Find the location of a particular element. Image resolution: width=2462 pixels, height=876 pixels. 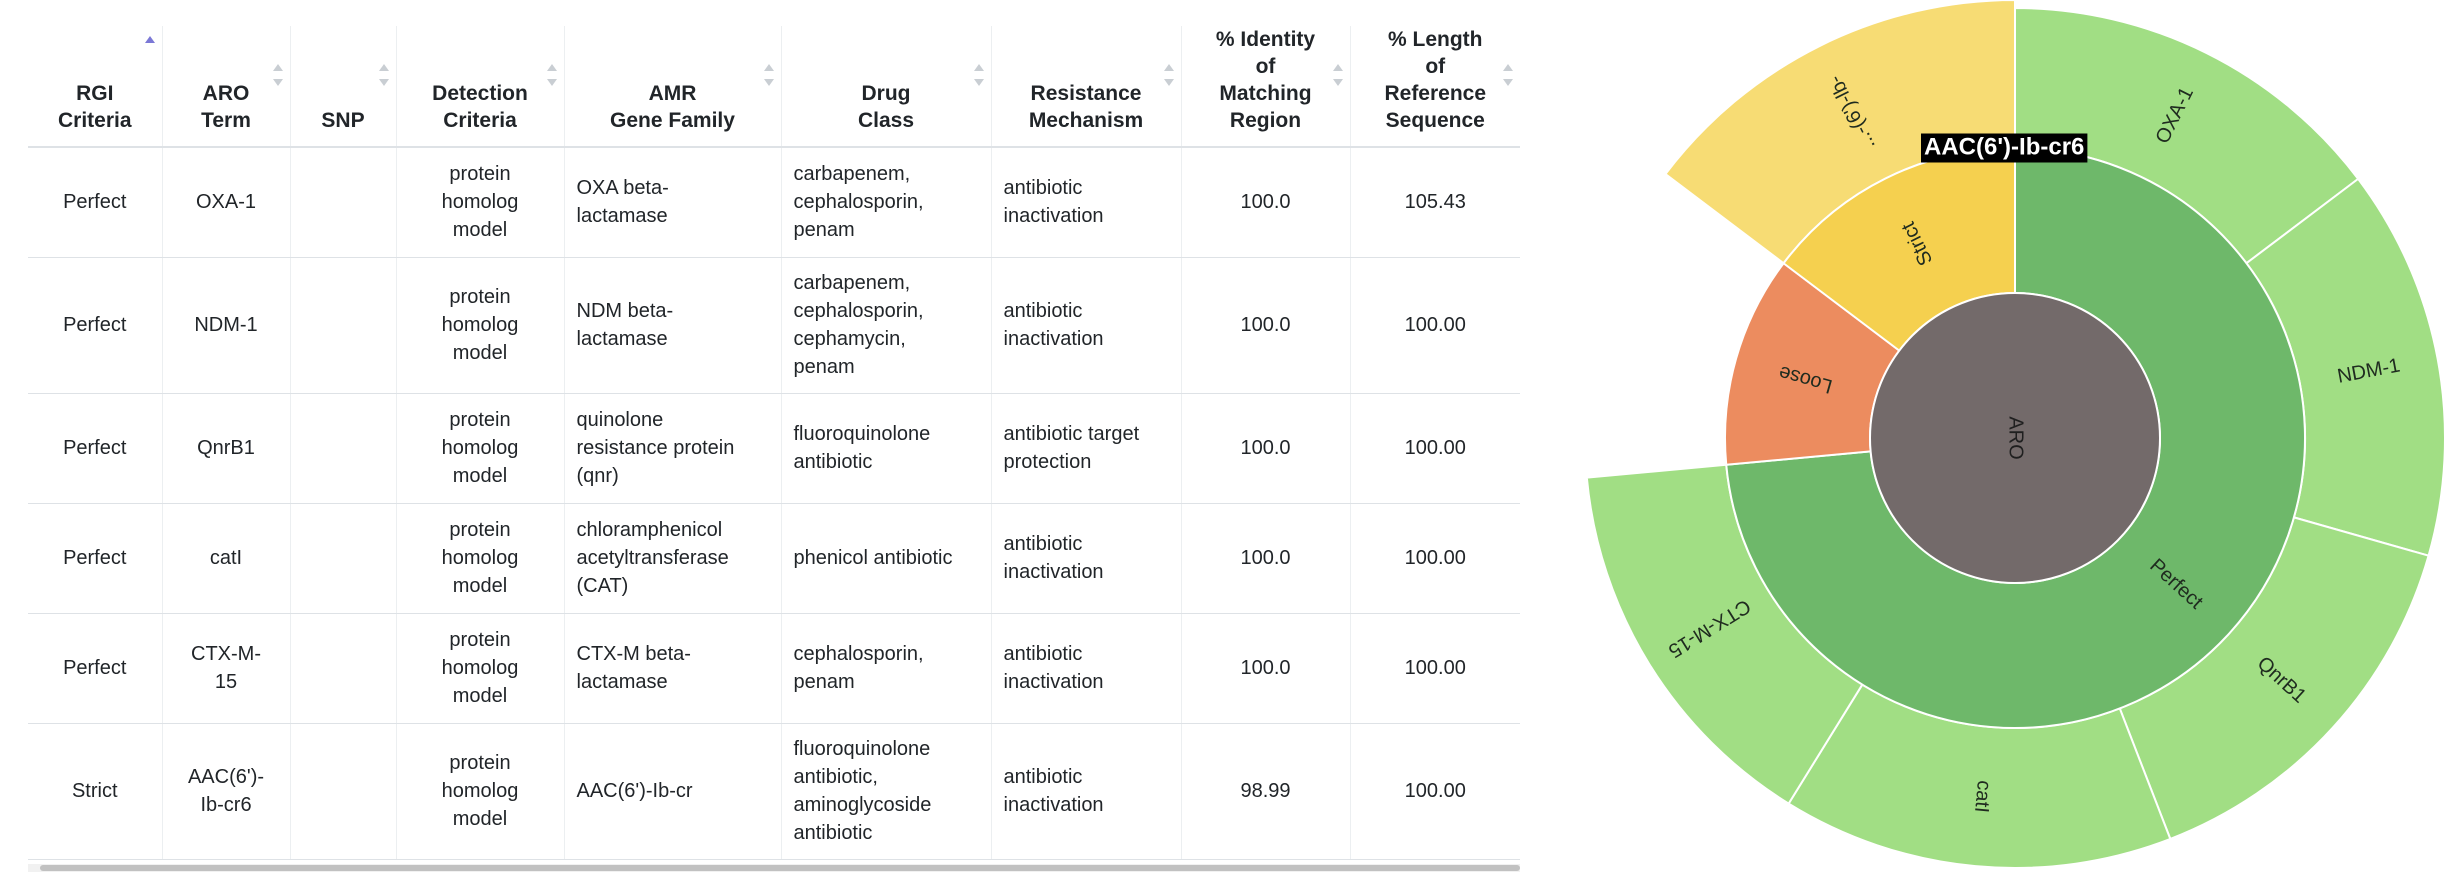

sunburst-root-segment is located at coordinates (2015, 438).